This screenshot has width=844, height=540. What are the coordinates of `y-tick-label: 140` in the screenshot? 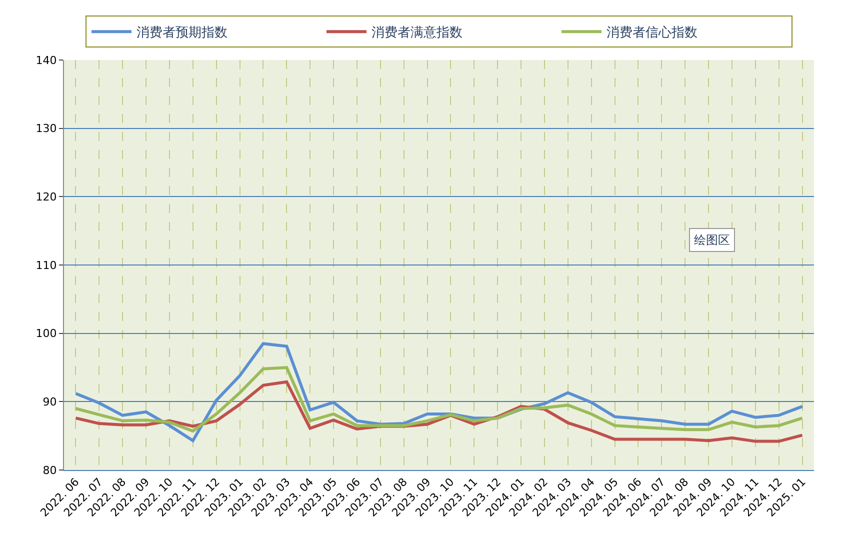 It's located at (46, 60).